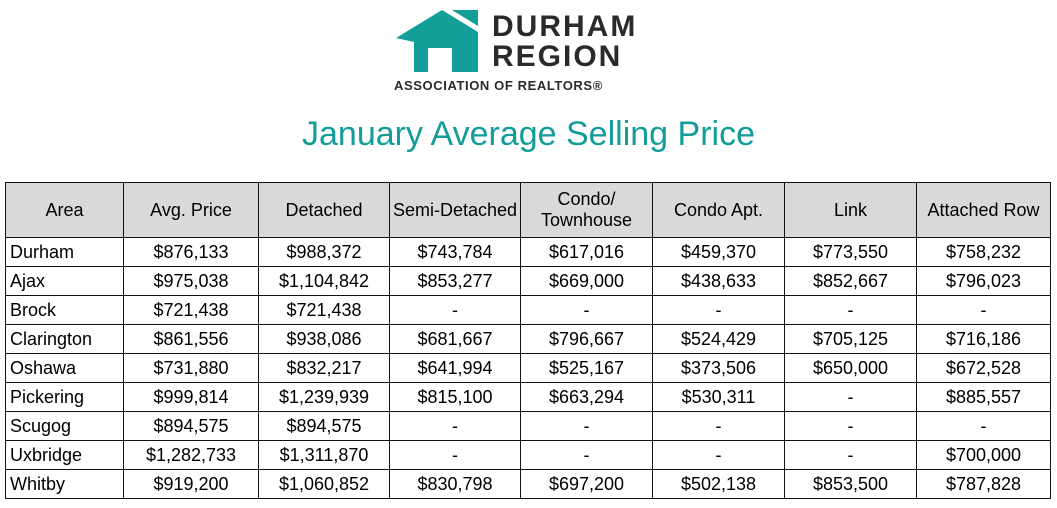  What do you see at coordinates (191, 368) in the screenshot?
I see `price-cell: $731,880` at bounding box center [191, 368].